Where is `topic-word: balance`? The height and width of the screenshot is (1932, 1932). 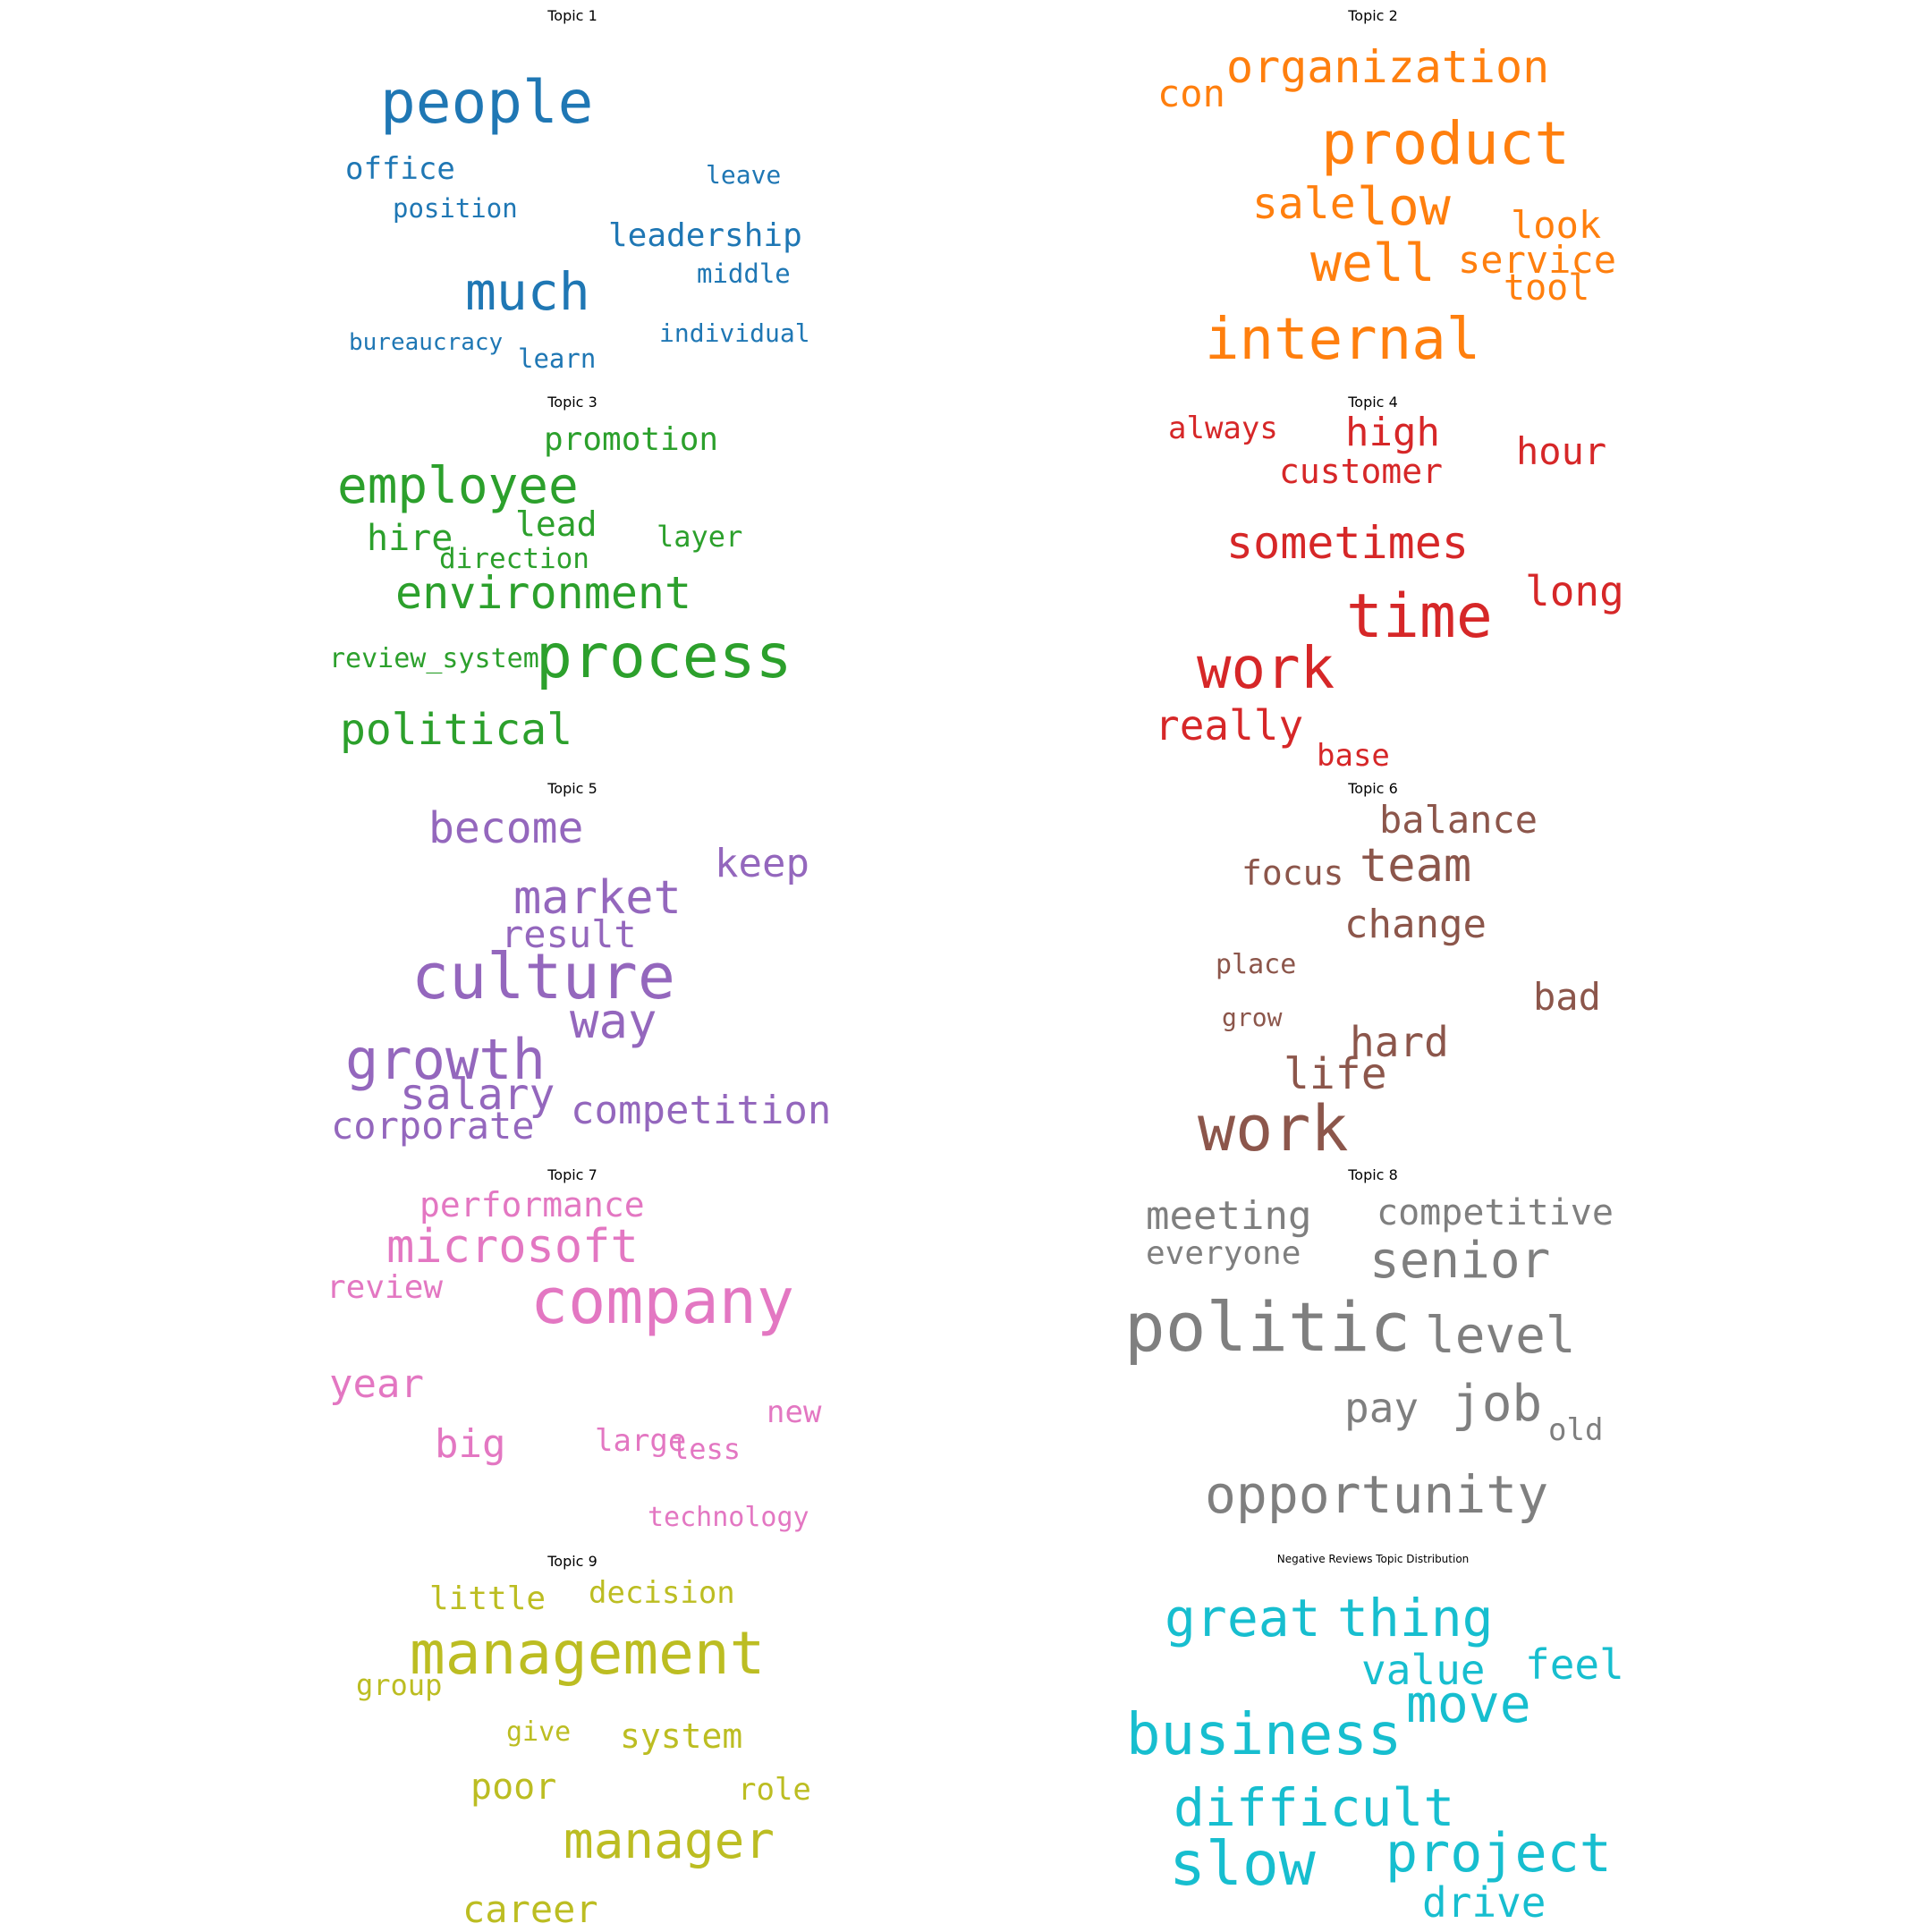 topic-word: balance is located at coordinates (1458, 820).